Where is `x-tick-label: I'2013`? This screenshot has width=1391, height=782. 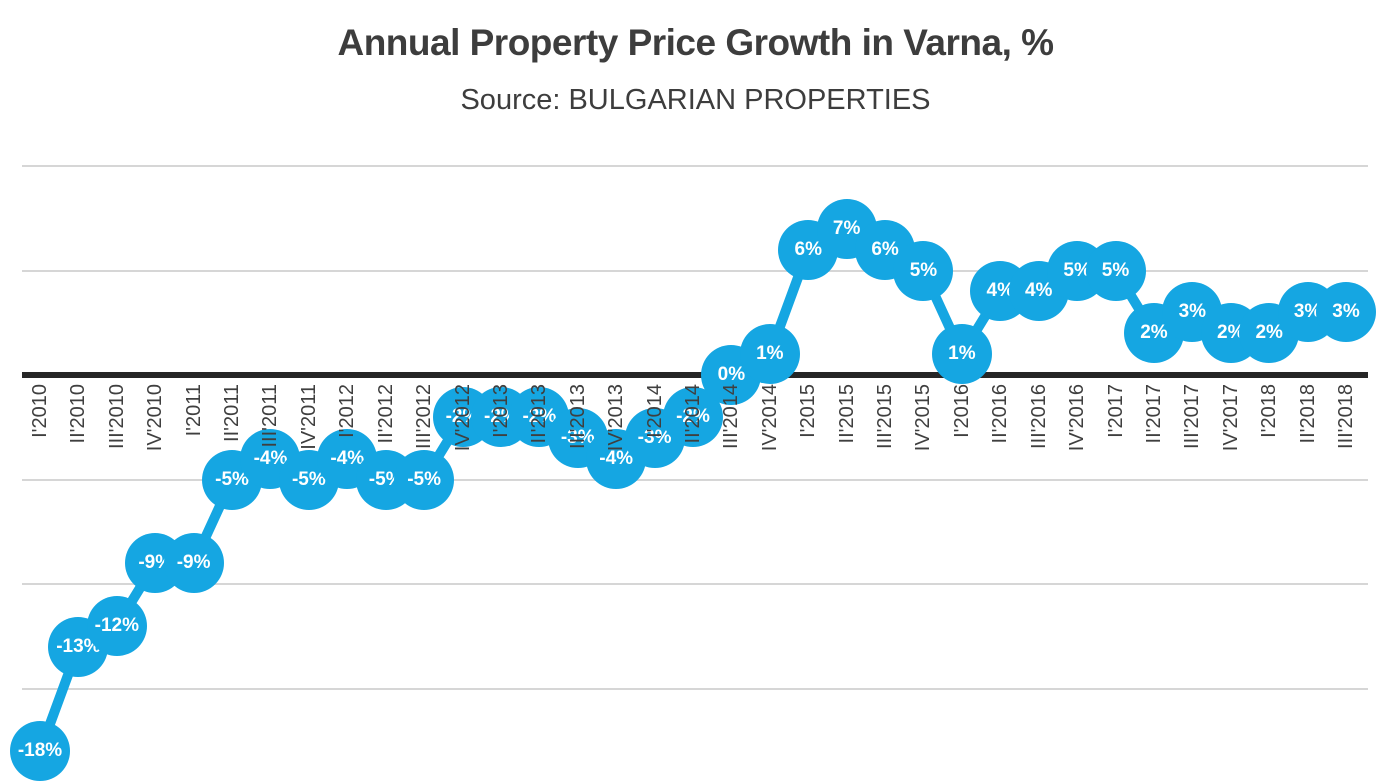 x-tick-label: I'2013 is located at coordinates (500, 411).